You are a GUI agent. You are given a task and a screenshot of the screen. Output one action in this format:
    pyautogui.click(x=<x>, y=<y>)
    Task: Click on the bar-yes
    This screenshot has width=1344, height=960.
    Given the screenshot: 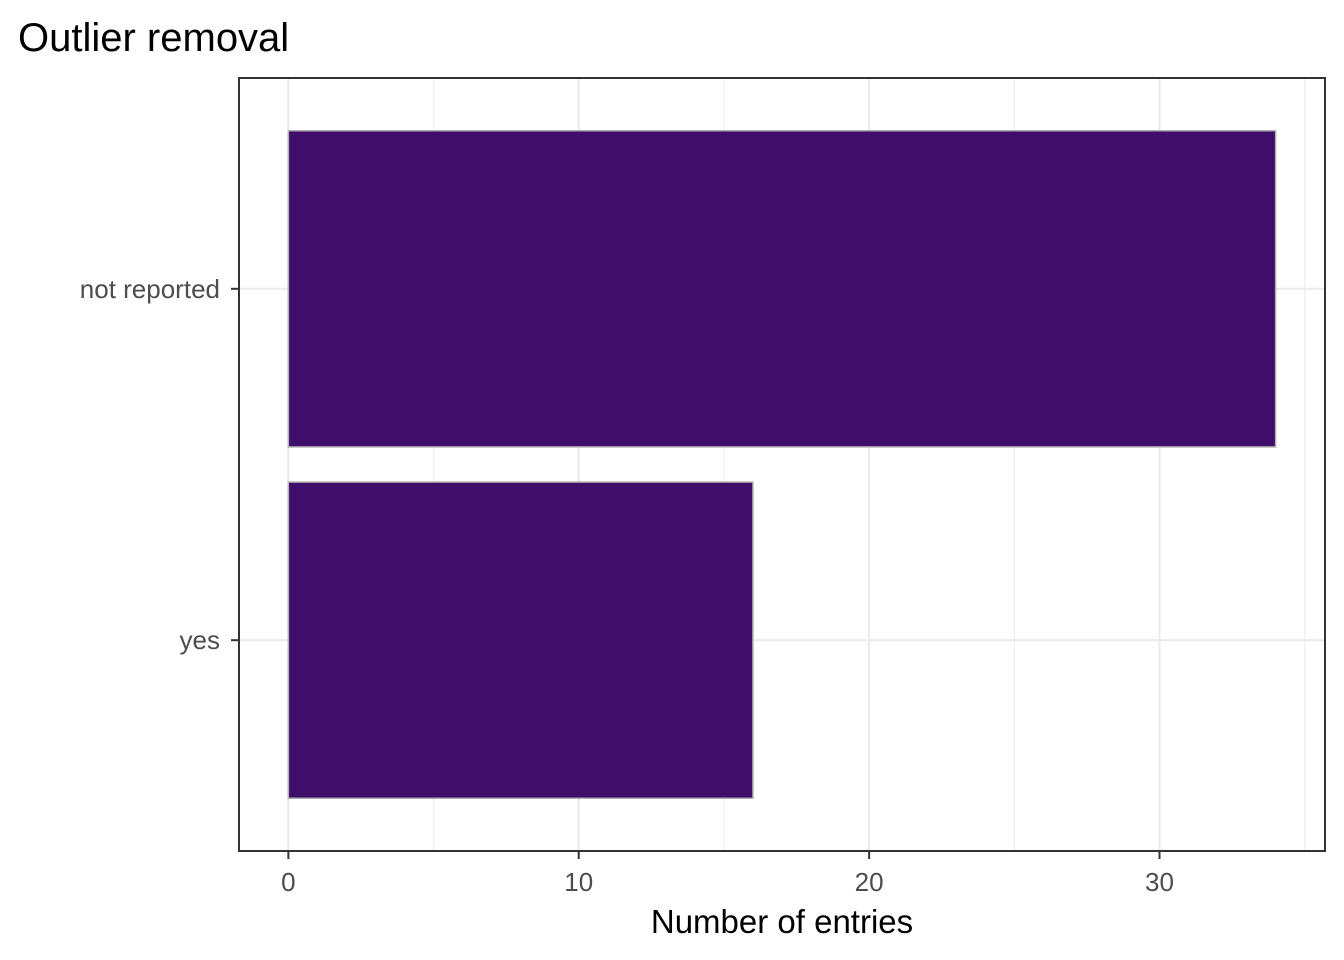 What is the action you would take?
    pyautogui.click(x=520, y=640)
    